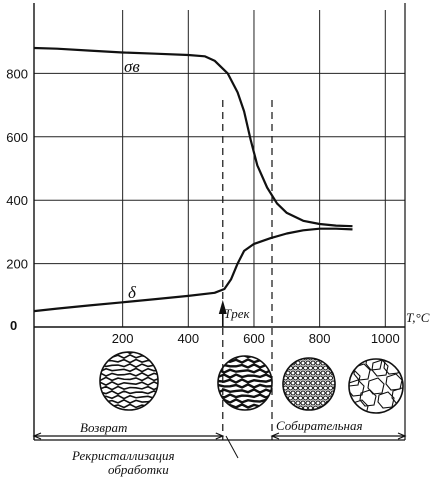  What do you see at coordinates (254, 338) in the screenshot?
I see `x-tick-label: 600` at bounding box center [254, 338].